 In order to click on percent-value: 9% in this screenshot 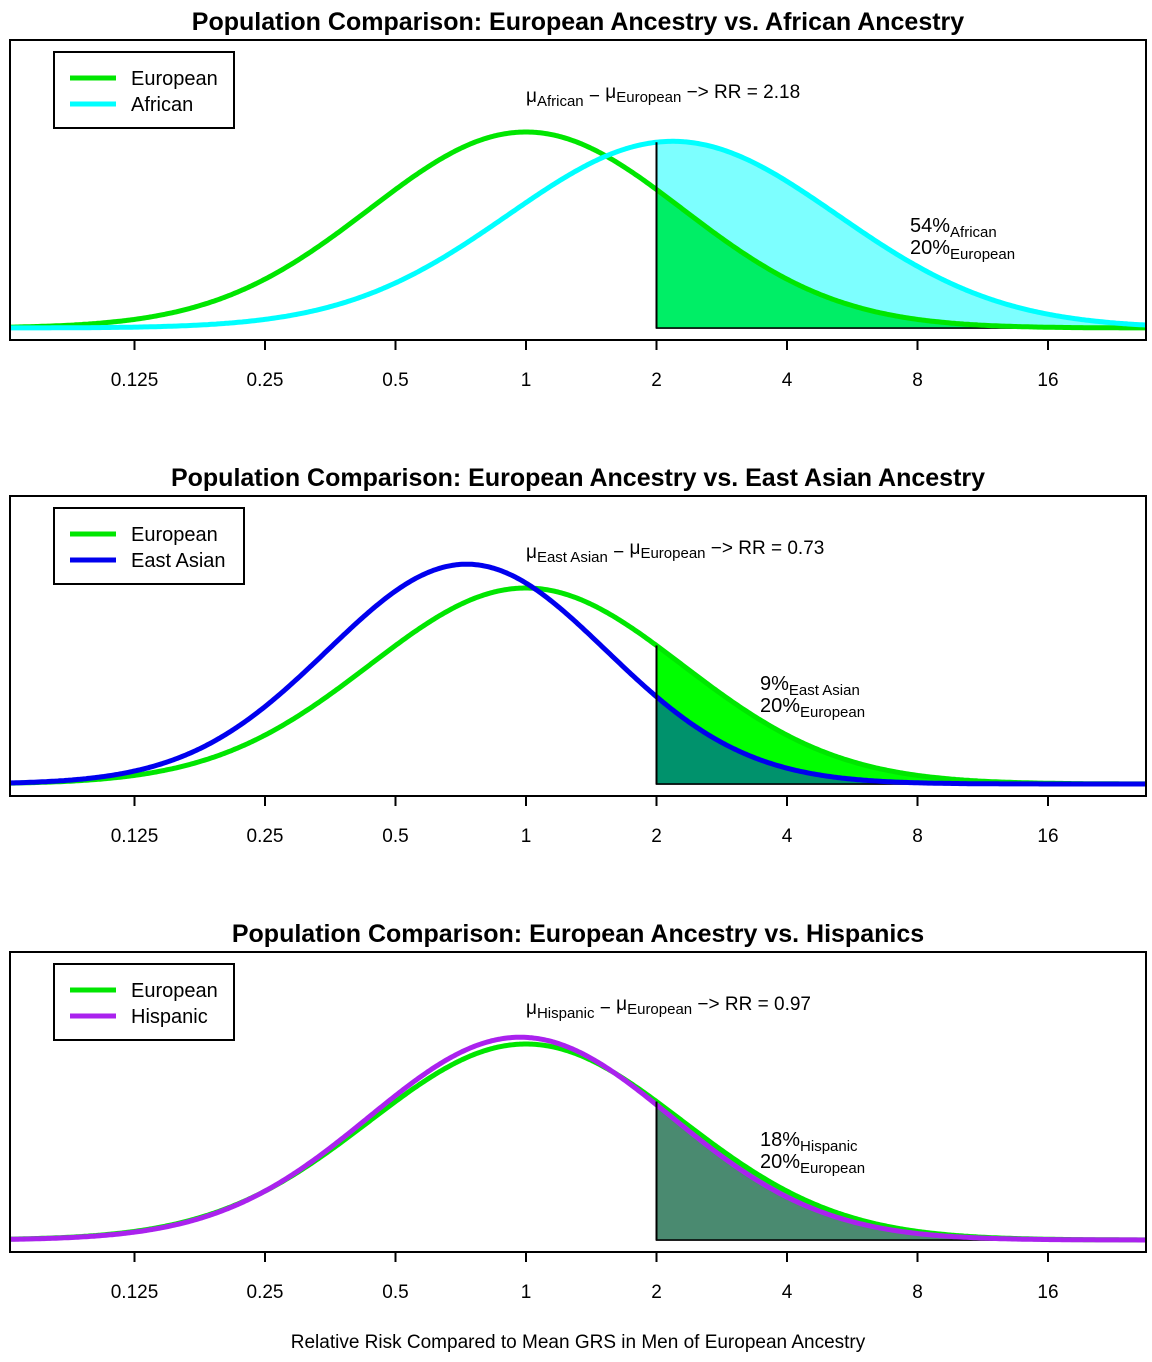, I will do `click(774, 684)`.